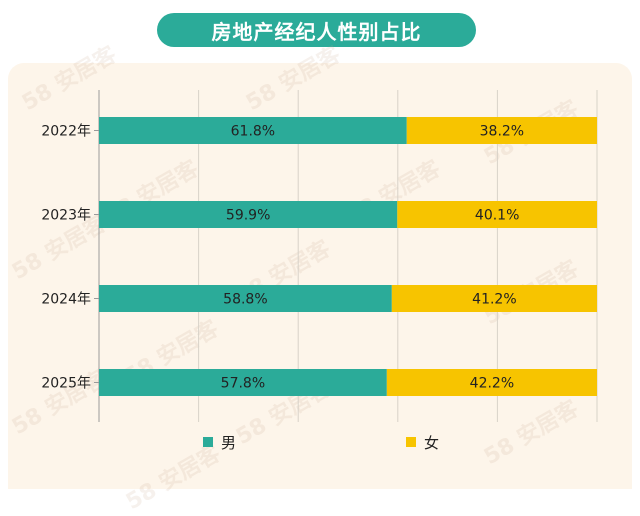  I want to click on data-label-male: 58.8%, so click(245, 300).